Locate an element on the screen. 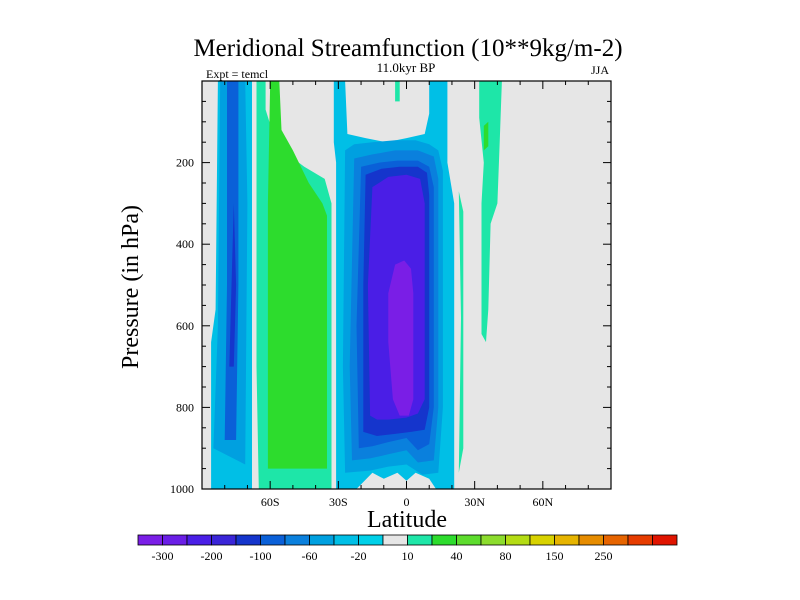  colorbar-label: 10 is located at coordinates (408, 556).